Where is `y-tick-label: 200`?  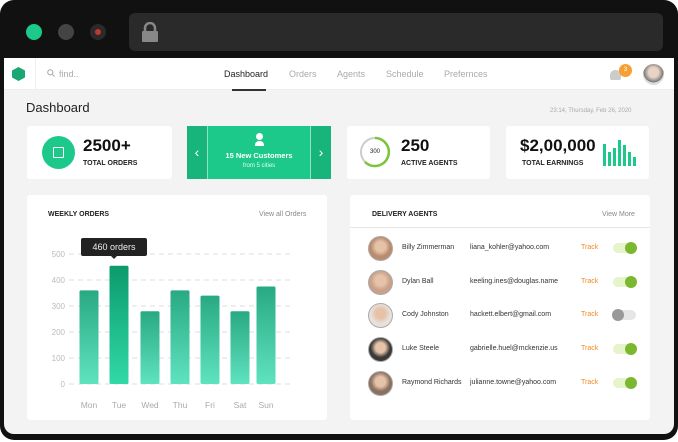 y-tick-label: 200 is located at coordinates (59, 332).